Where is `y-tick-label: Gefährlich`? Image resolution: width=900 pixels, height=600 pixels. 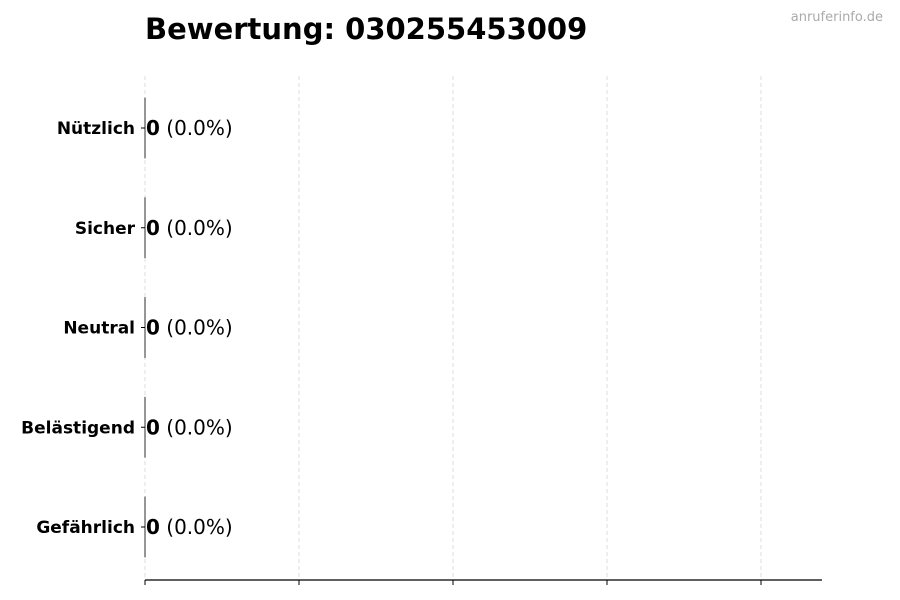 y-tick-label: Gefährlich is located at coordinates (85, 528).